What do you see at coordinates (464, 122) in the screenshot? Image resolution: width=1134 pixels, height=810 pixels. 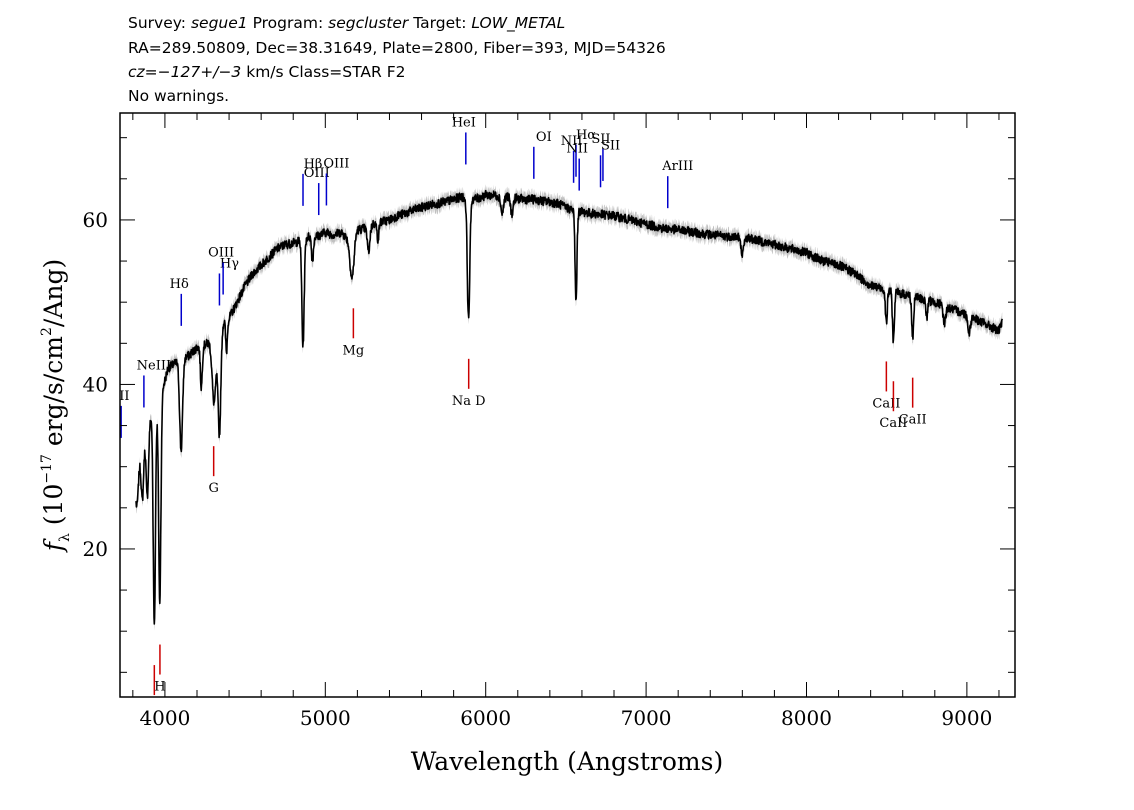 I see `emission-line-label: HeI` at bounding box center [464, 122].